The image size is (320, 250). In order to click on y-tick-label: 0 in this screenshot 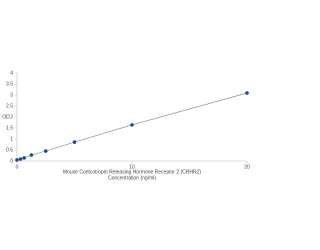, I will do `click(11, 161)`.